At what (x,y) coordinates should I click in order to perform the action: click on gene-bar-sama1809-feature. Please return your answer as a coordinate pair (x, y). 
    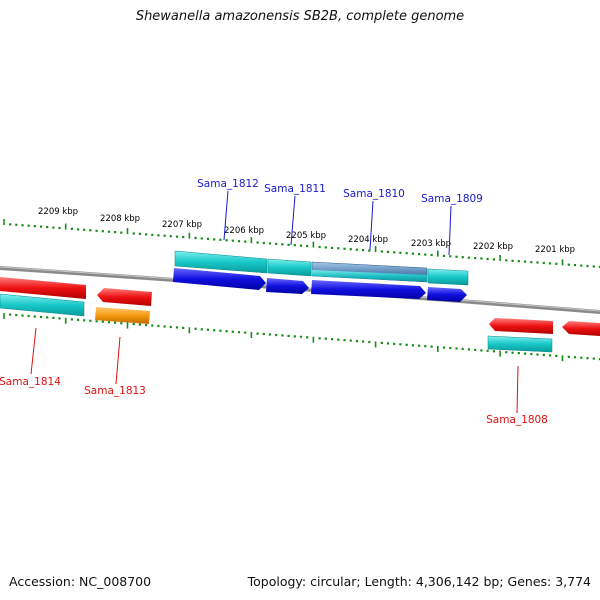
    Looking at the image, I should click on (448, 277).